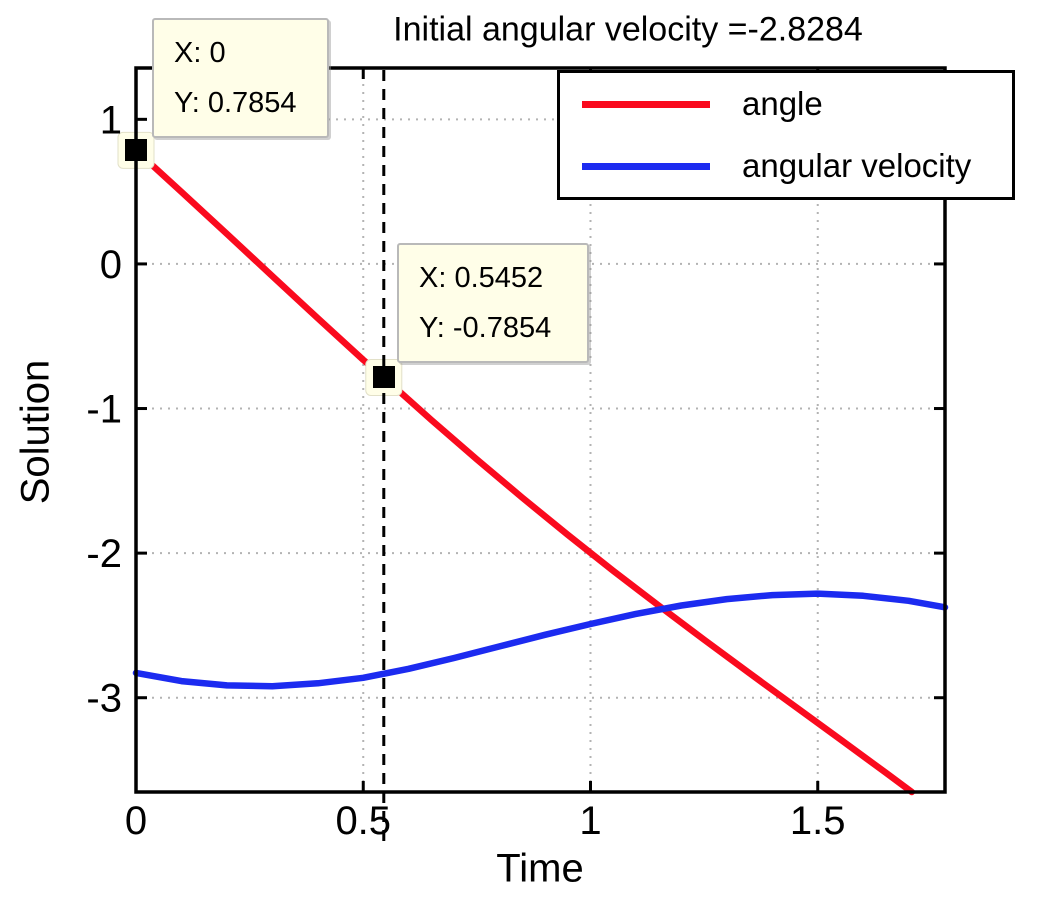  What do you see at coordinates (628, 29) in the screenshot?
I see `plot-title: Initial angular velocity =-2.8284` at bounding box center [628, 29].